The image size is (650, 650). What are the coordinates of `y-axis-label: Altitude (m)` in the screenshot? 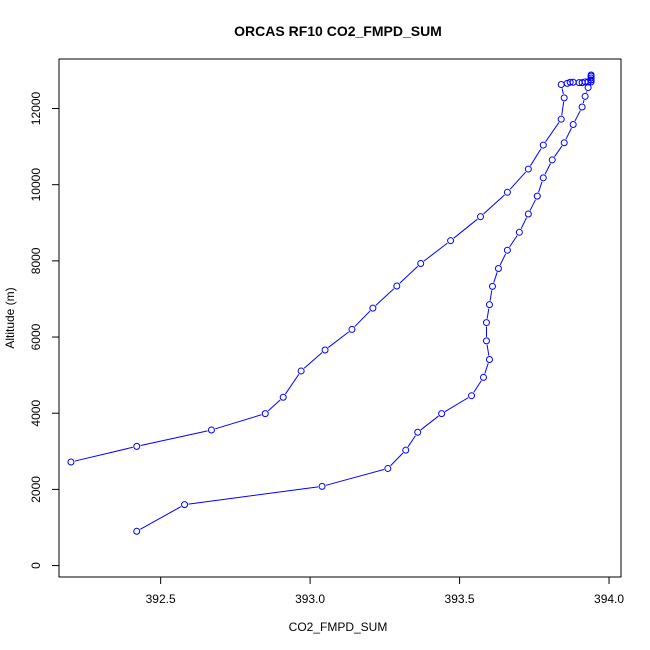 It's located at (10, 317).